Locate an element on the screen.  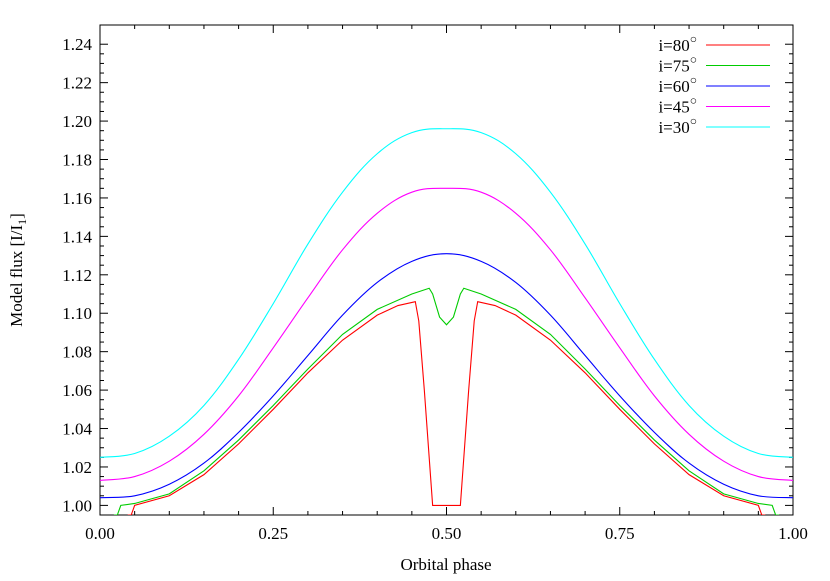
y-tick-label: 1.06 is located at coordinates (77, 390).